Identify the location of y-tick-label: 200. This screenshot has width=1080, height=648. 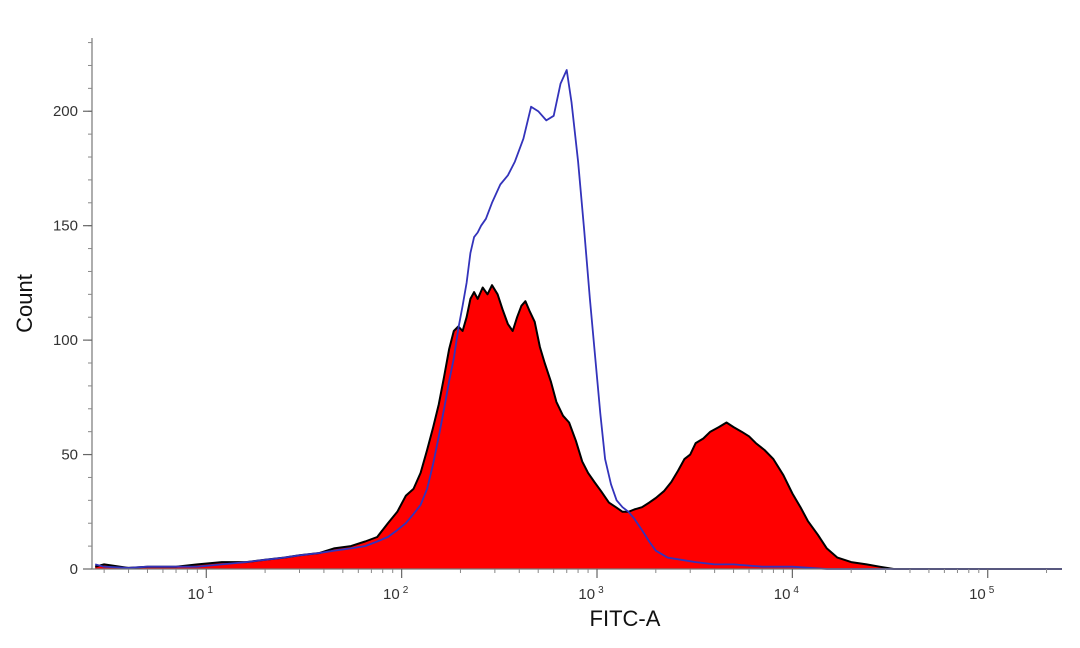
(65, 111).